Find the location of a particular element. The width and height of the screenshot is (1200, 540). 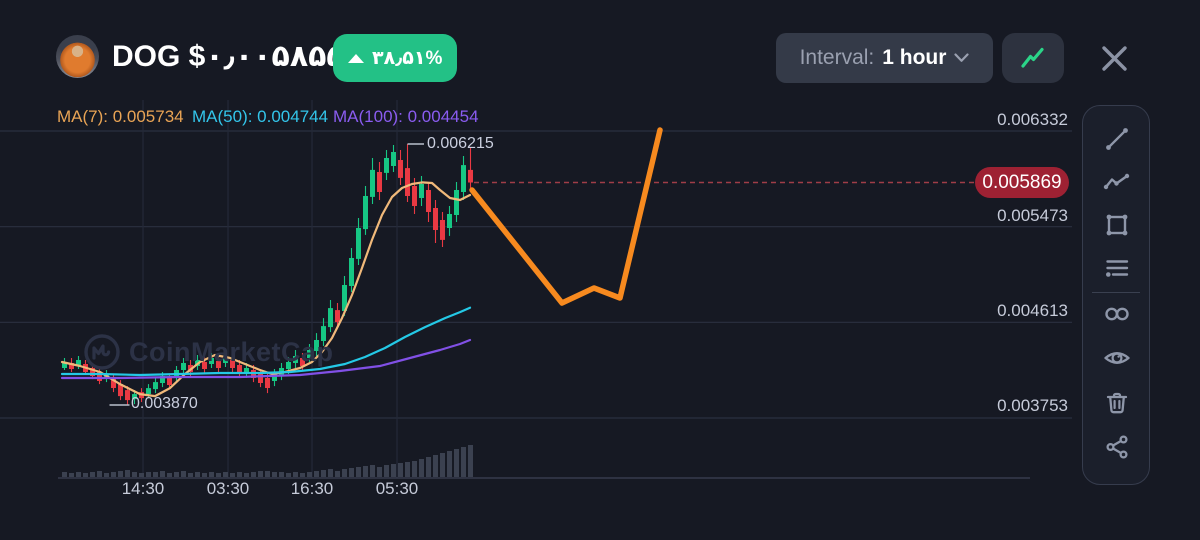

infinity-icon is located at coordinates (1117, 314).